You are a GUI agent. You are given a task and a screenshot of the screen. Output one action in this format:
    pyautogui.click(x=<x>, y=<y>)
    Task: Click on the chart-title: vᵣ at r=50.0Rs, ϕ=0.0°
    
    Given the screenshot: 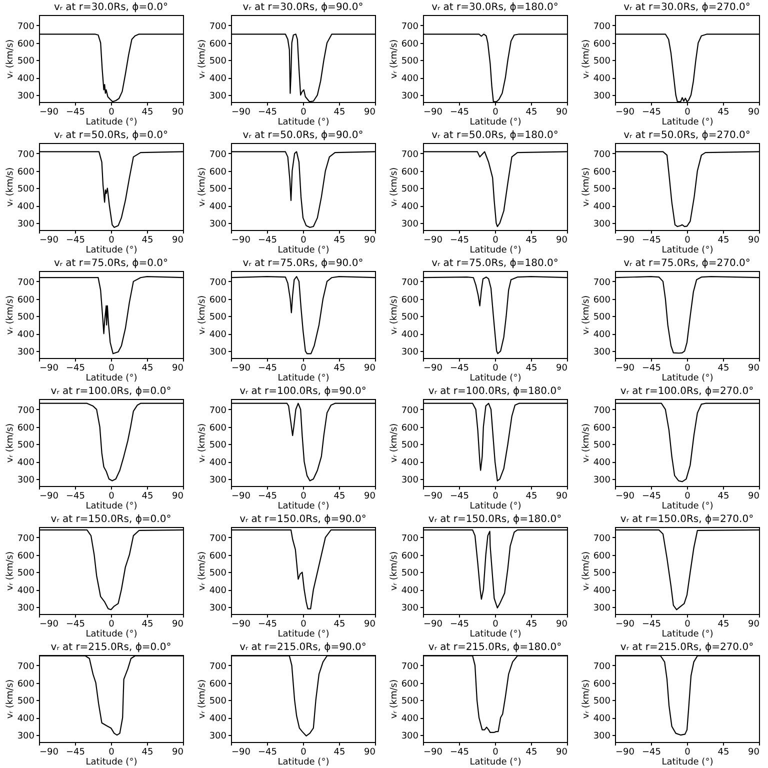 What is the action you would take?
    pyautogui.click(x=111, y=135)
    